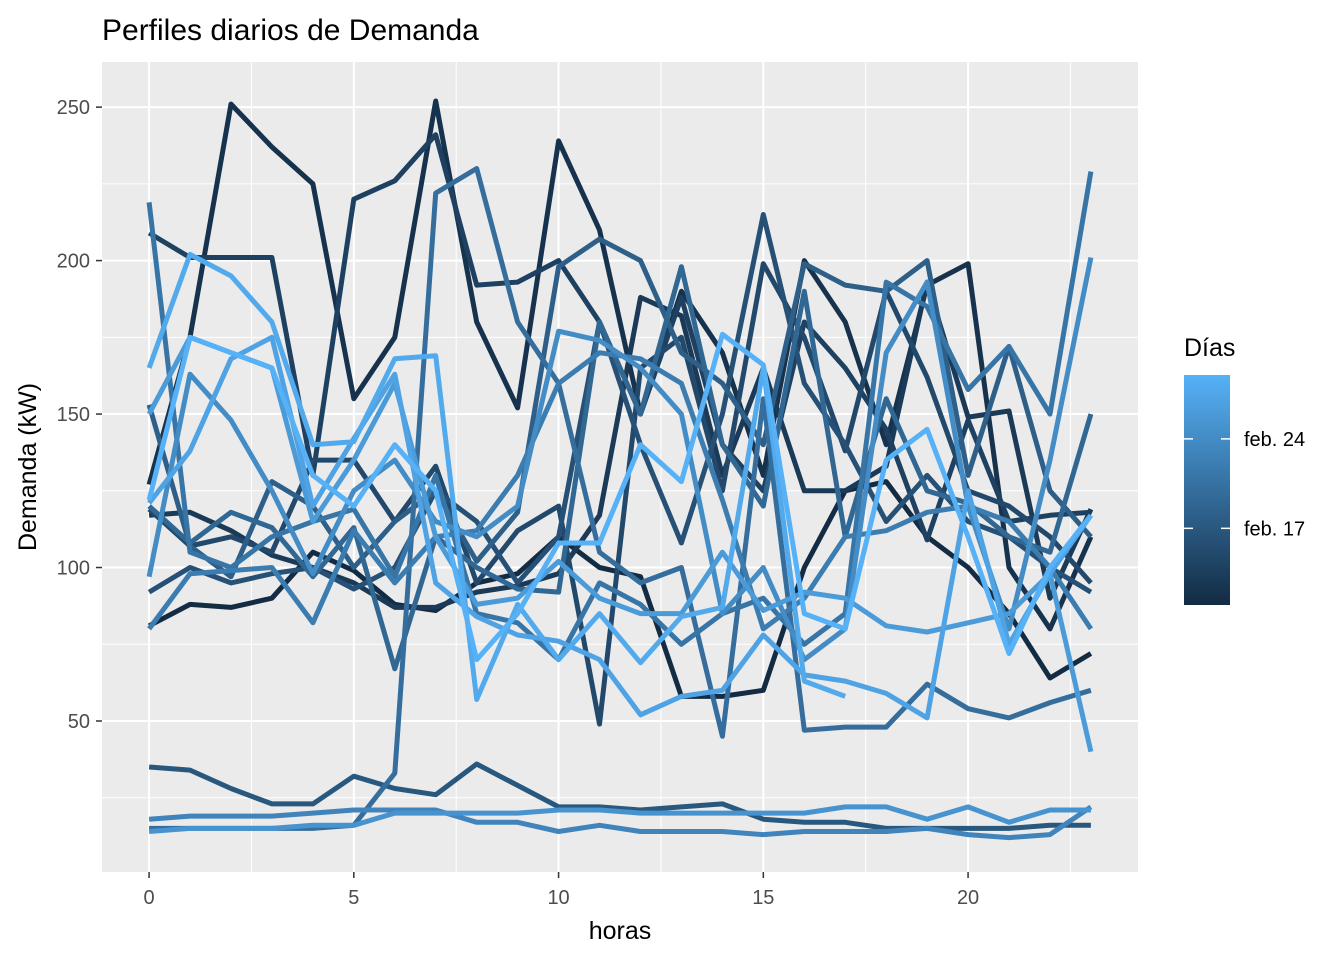 Image resolution: width=1344 pixels, height=960 pixels. What do you see at coordinates (353, 898) in the screenshot?
I see `x-tick-label: 5` at bounding box center [353, 898].